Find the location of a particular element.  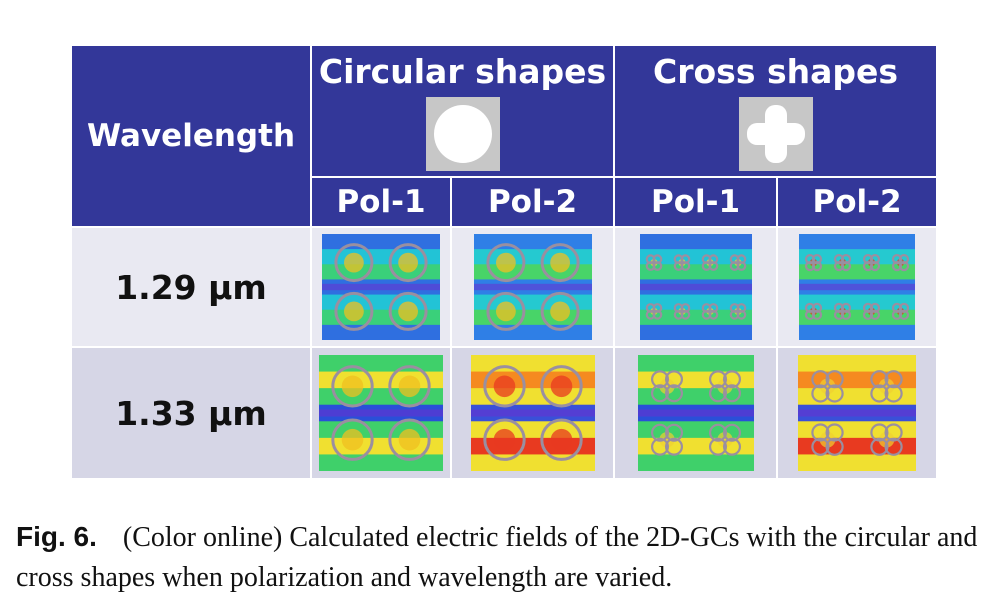

wavelength-cell: 1.29 μm is located at coordinates (191, 287).